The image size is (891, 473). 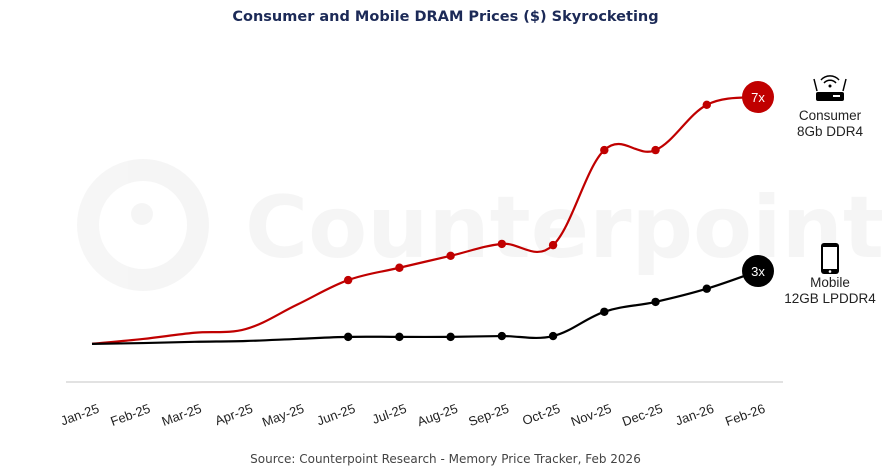 What do you see at coordinates (425, 307) in the screenshot?
I see `series-line` at bounding box center [425, 307].